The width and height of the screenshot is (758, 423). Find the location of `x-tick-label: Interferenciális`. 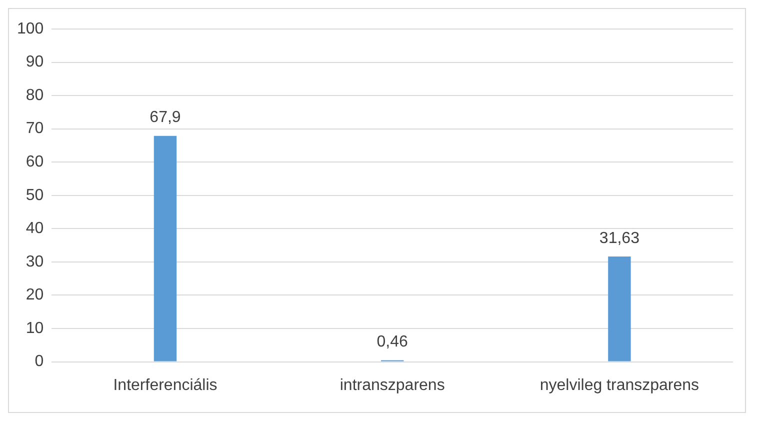

x-tick-label: Interferenciális is located at coordinates (165, 385).